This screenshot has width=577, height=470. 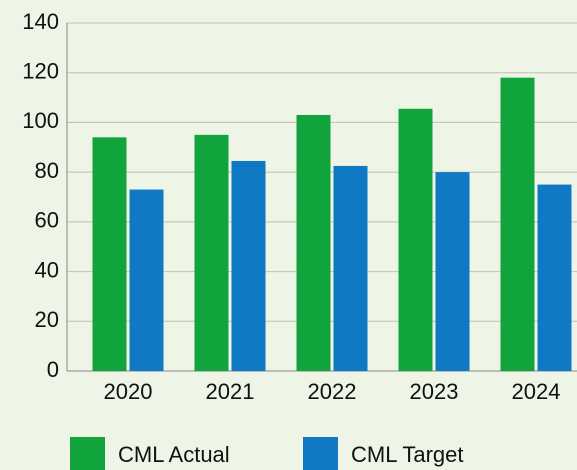 What do you see at coordinates (40, 21) in the screenshot?
I see `y-tick-label: 140` at bounding box center [40, 21].